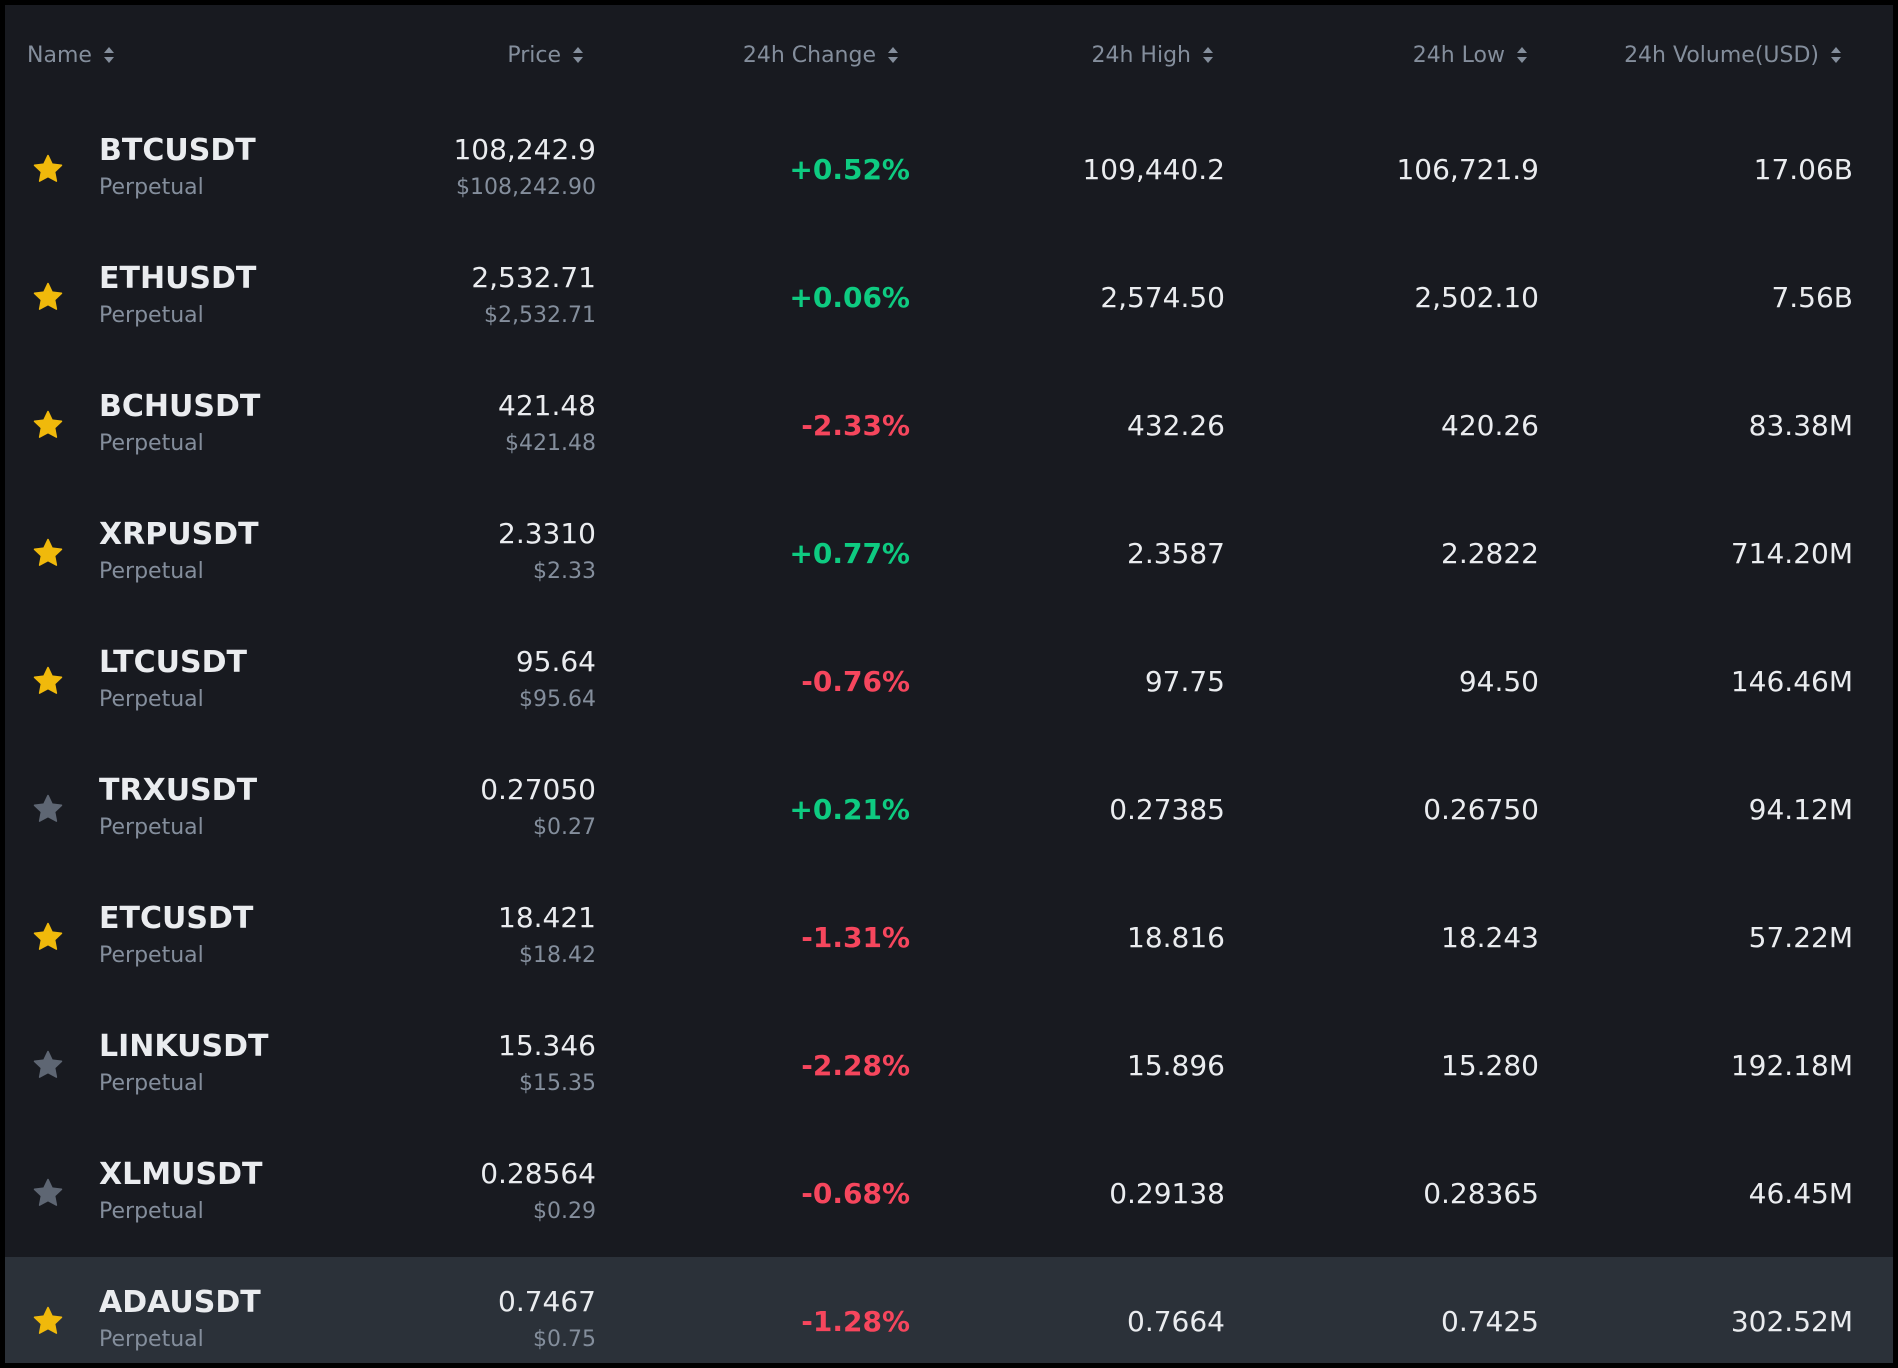  Describe the element at coordinates (1490, 1321) in the screenshot. I see `low-price: 0.7425` at that location.